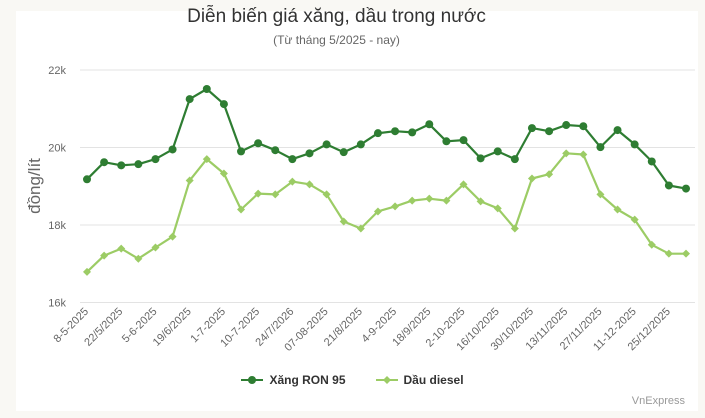  Describe the element at coordinates (57, 71) in the screenshot. I see `y-tick-label: 22k` at that location.